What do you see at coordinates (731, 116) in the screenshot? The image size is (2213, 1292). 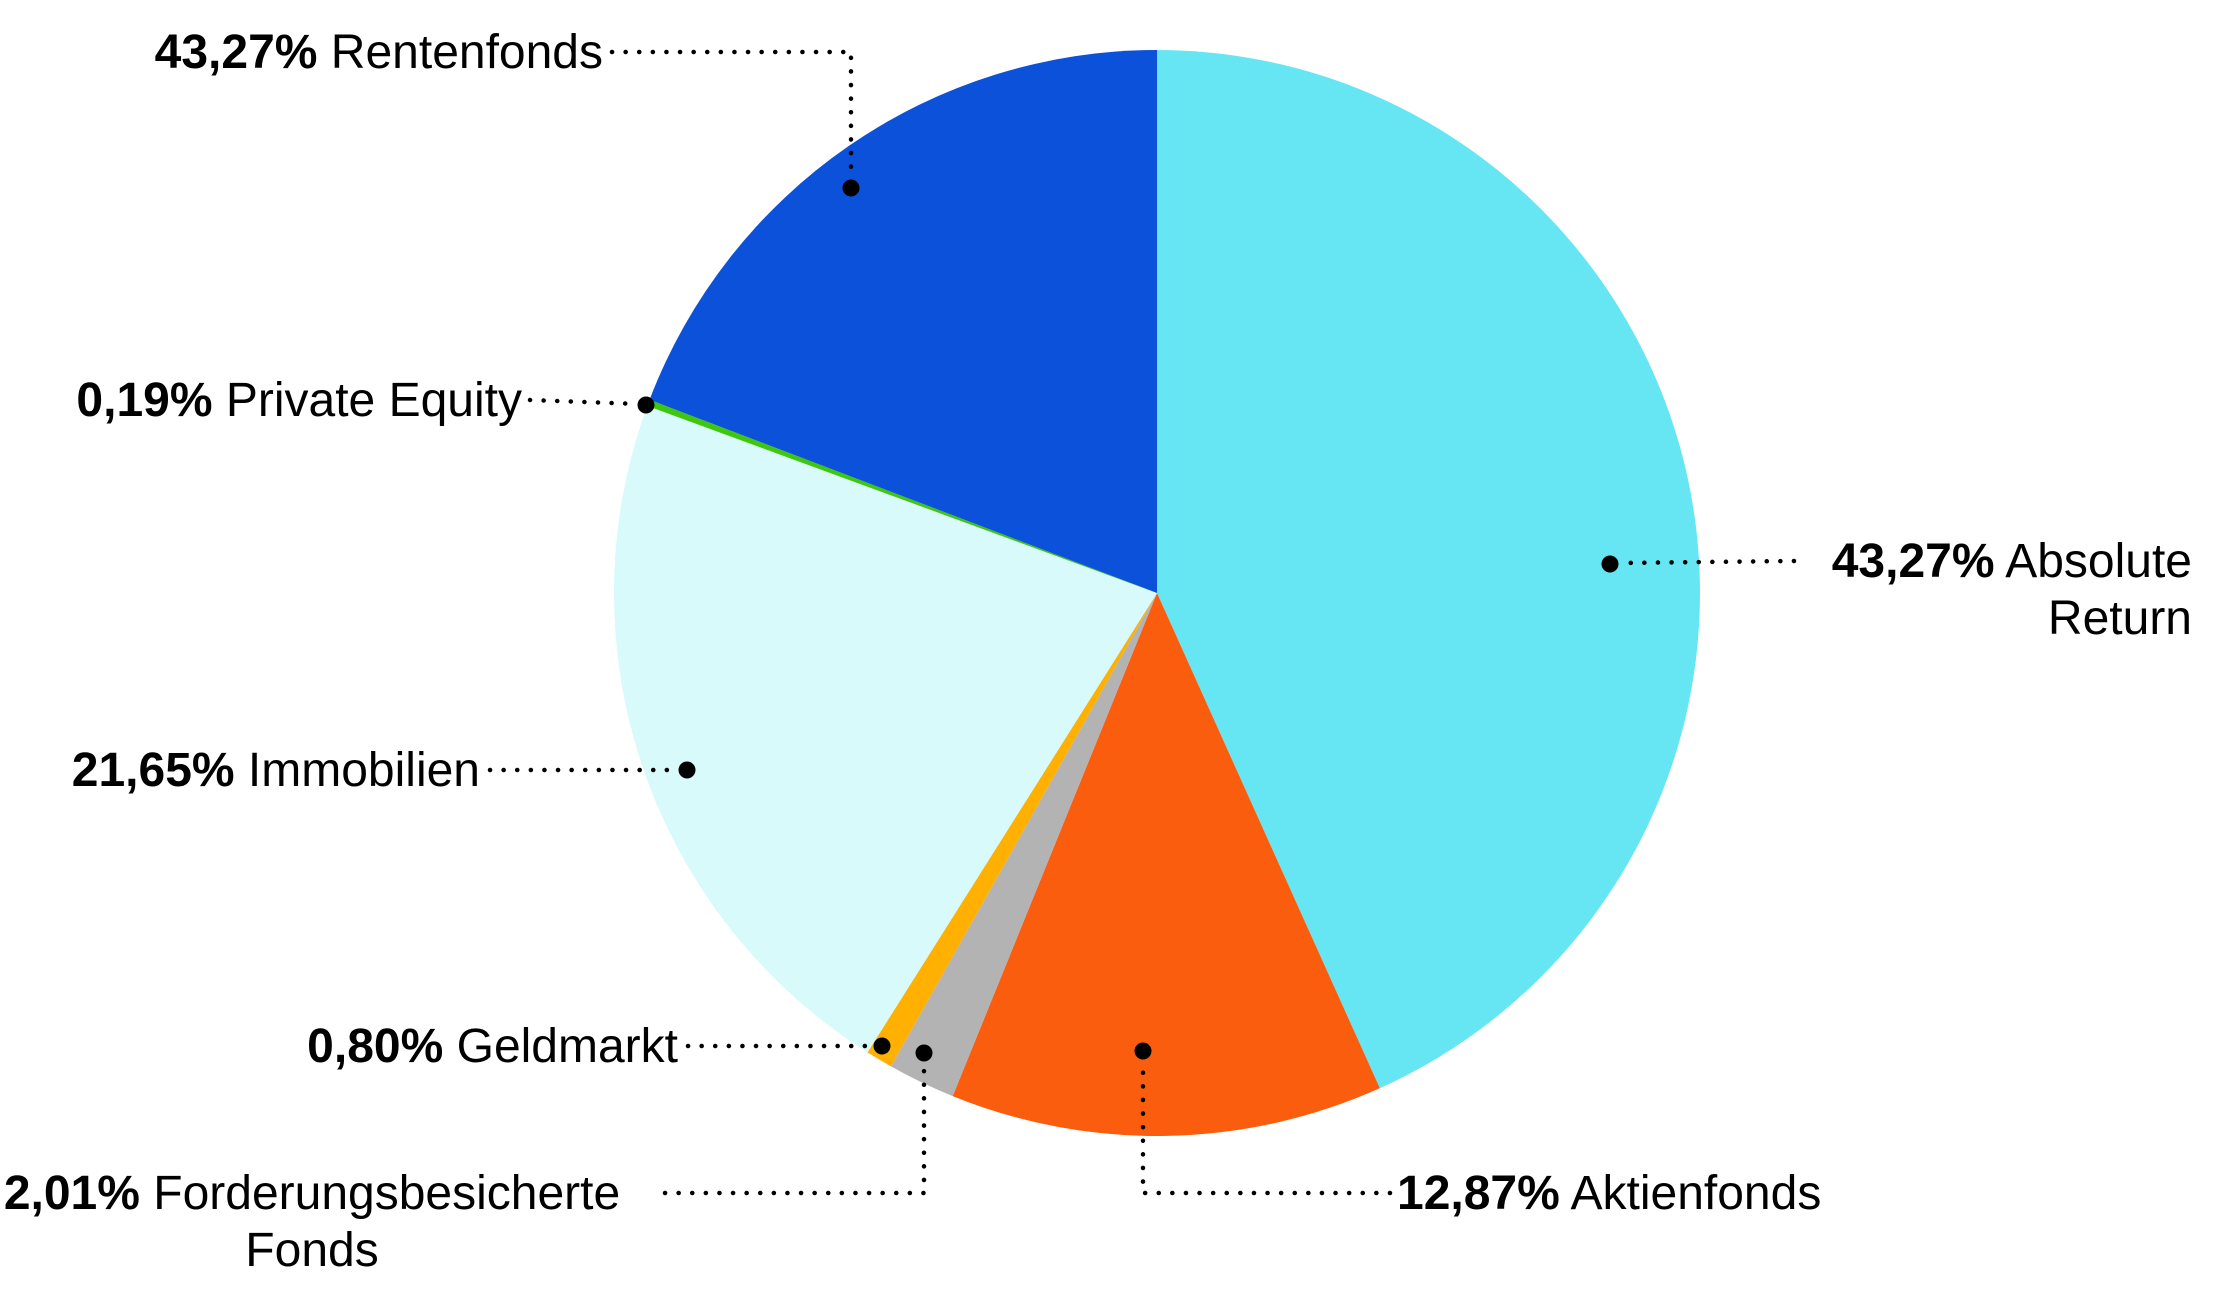 I see `leader-line-rentenfonds` at bounding box center [731, 116].